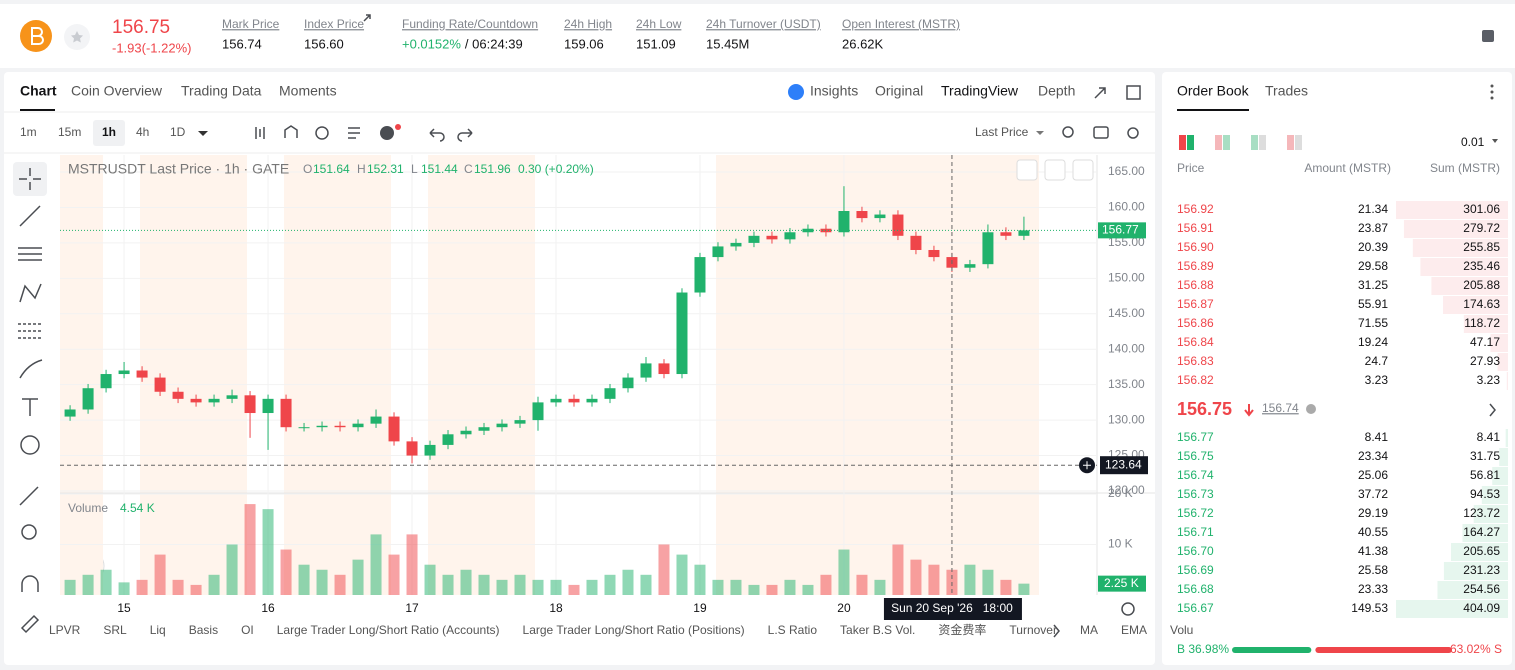 This screenshot has width=1515, height=670. Describe the element at coordinates (247, 630) in the screenshot. I see `indicator: OI` at that location.